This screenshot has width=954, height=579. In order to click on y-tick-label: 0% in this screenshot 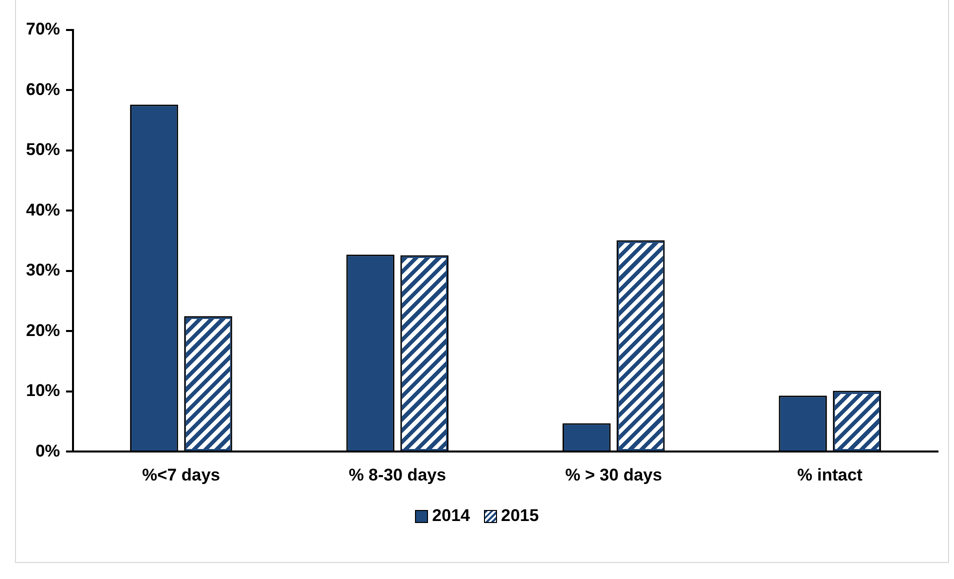, I will do `click(47, 450)`.